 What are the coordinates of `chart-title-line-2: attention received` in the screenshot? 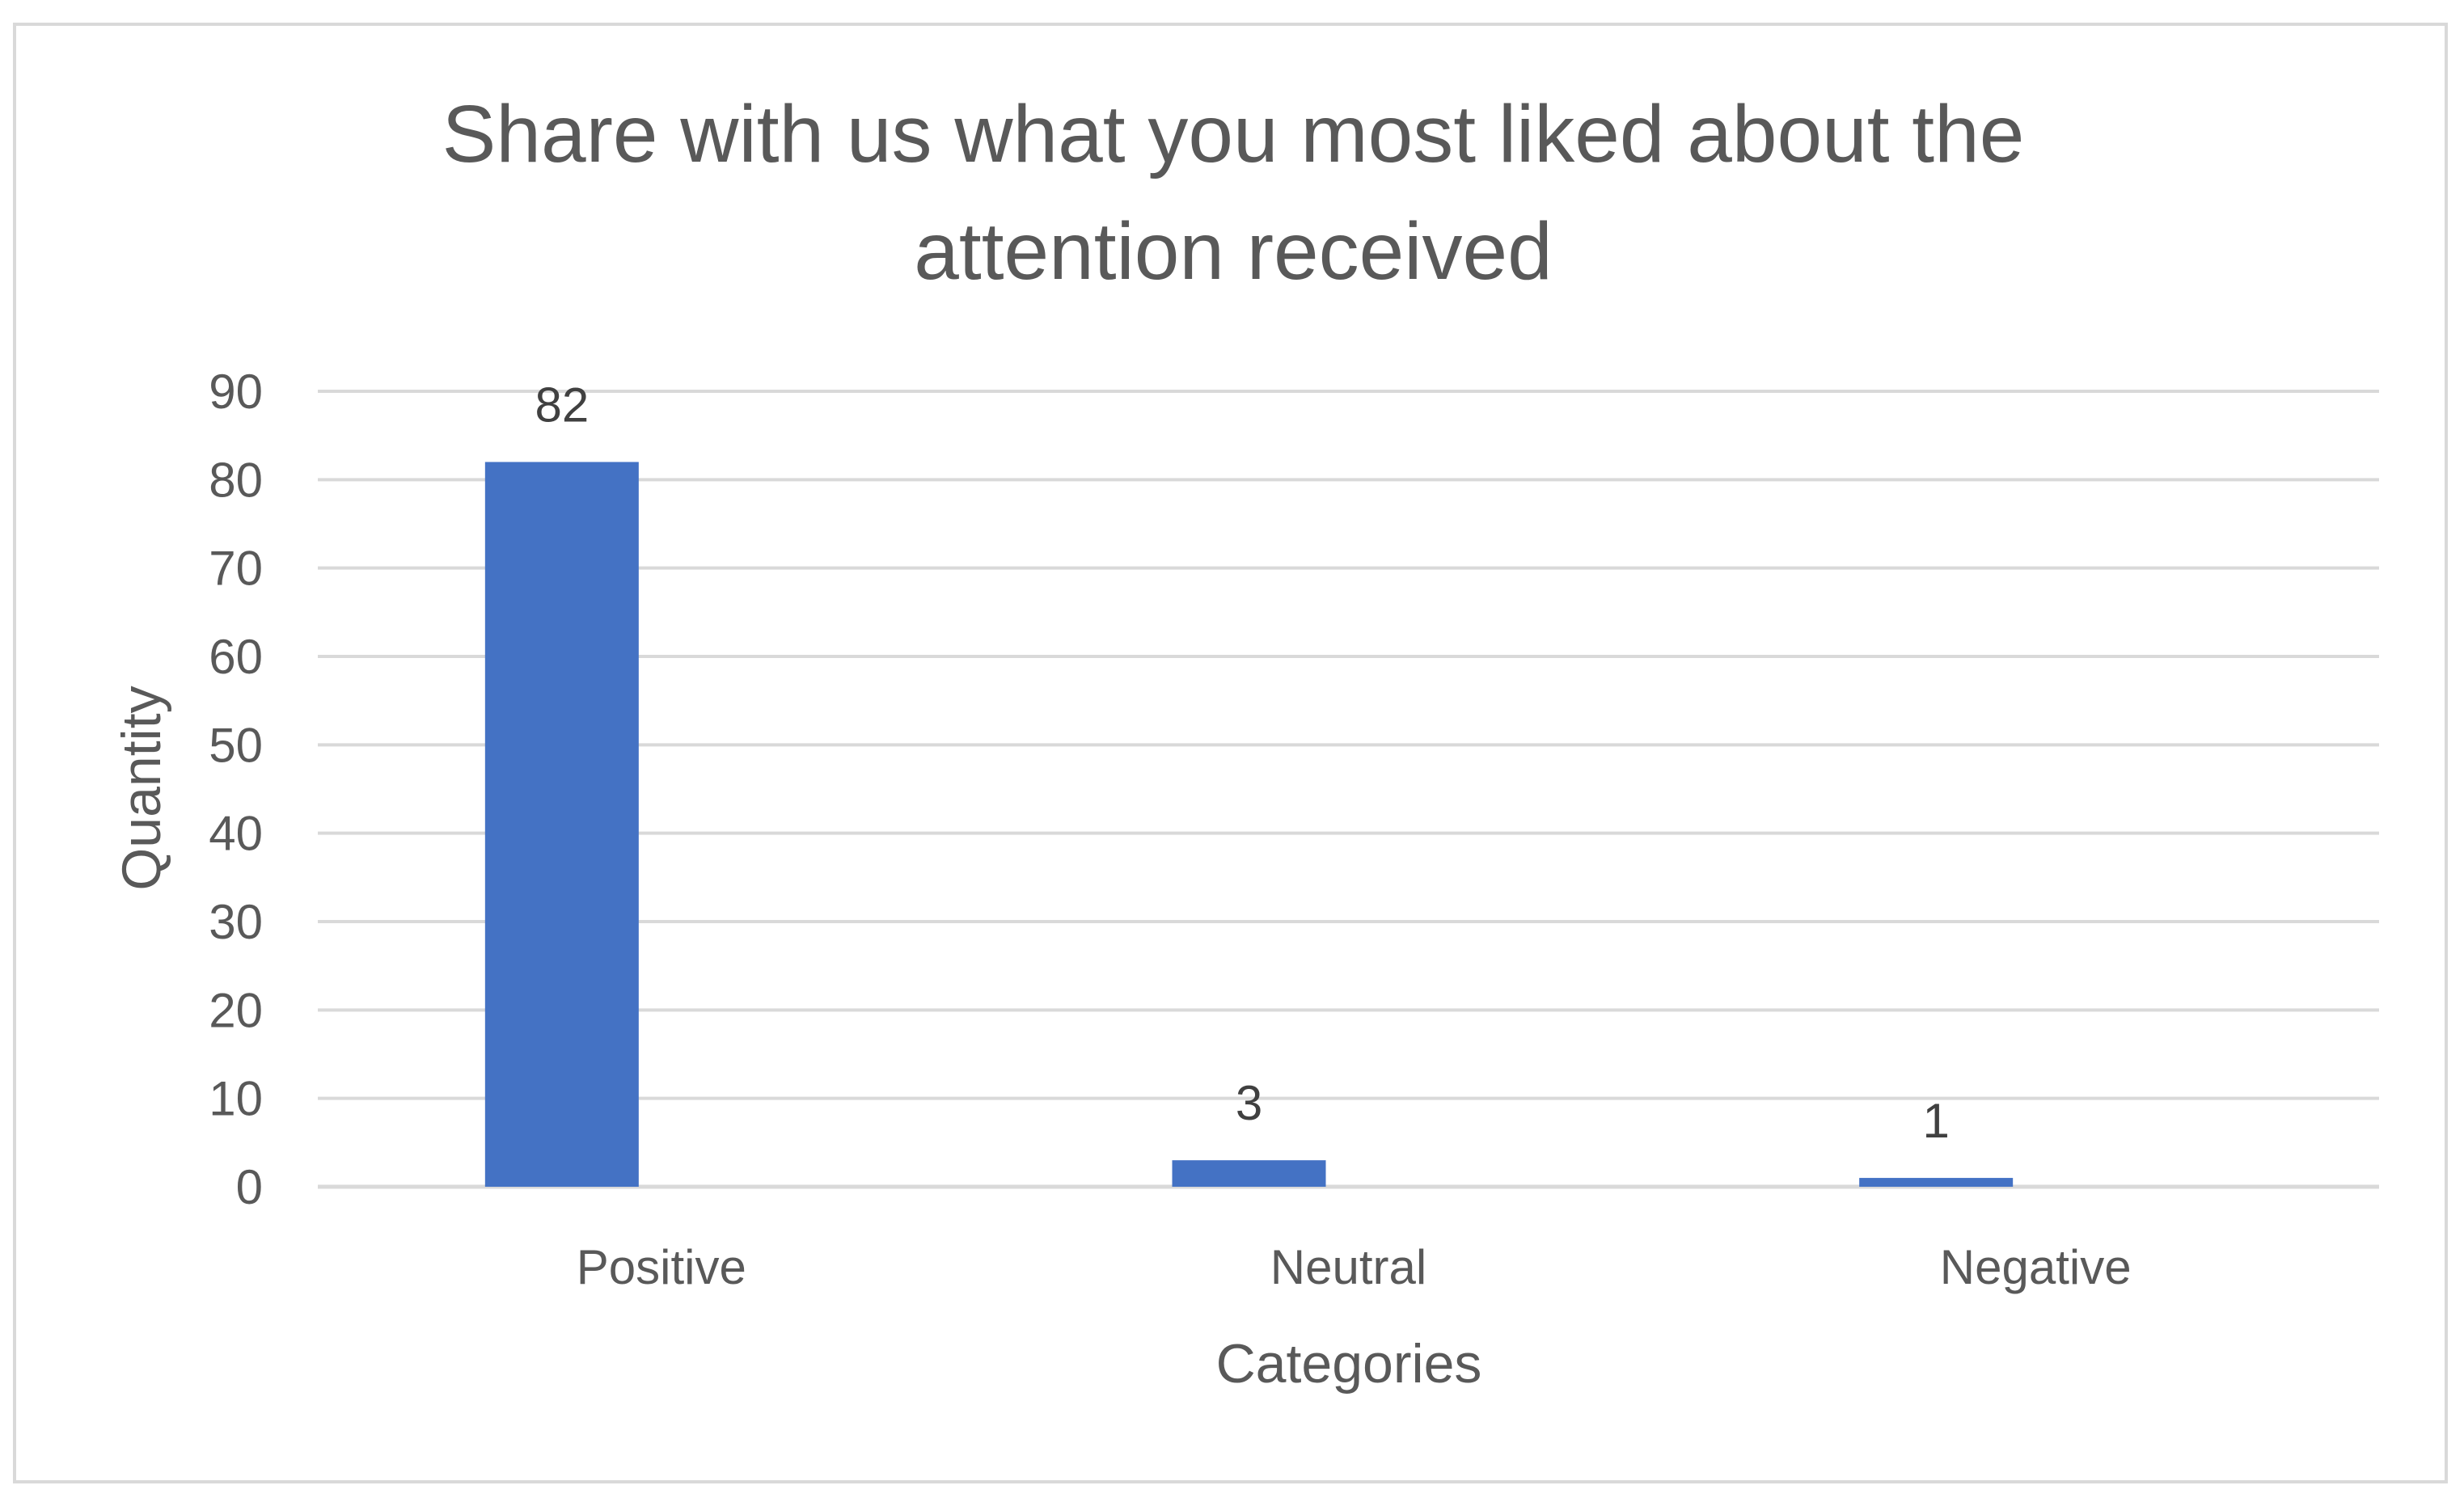 It's located at (1233, 251).